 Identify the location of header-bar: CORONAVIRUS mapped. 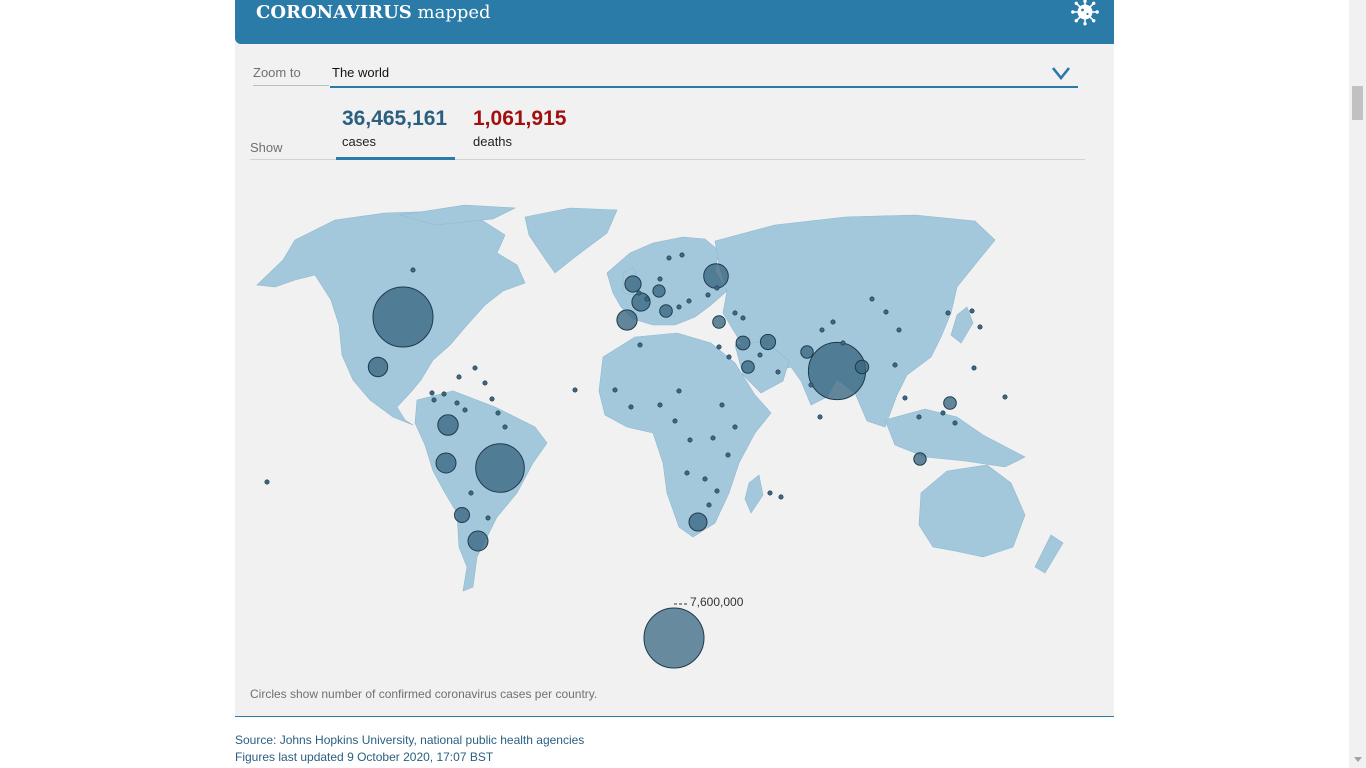
(674, 22).